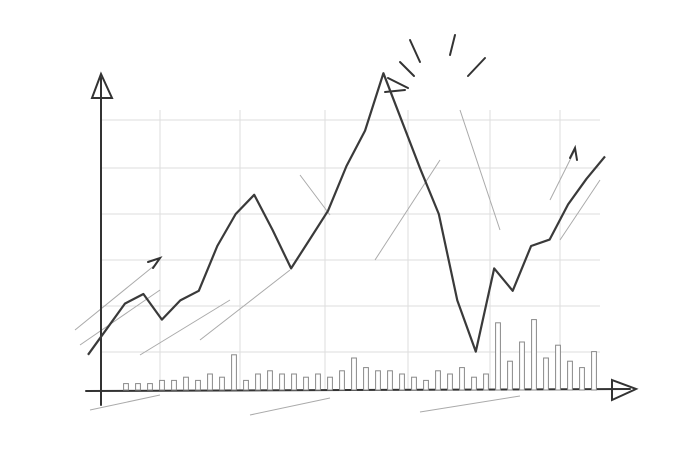  I want to click on y-arrow, so click(102, 85).